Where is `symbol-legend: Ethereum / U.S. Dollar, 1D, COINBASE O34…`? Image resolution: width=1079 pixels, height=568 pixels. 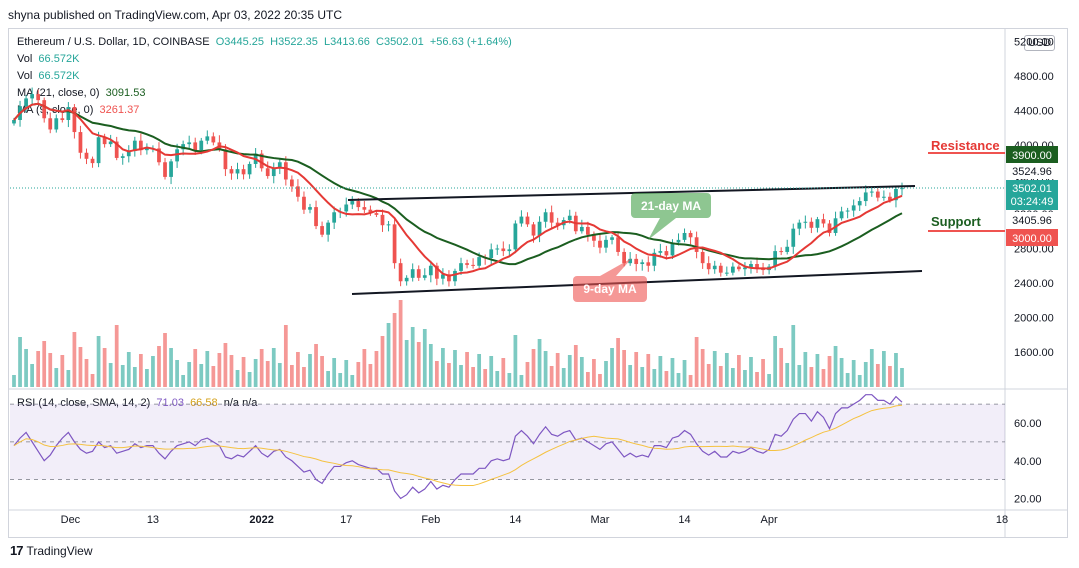 symbol-legend: Ethereum / U.S. Dollar, 1D, COINBASE O34… is located at coordinates (264, 42).